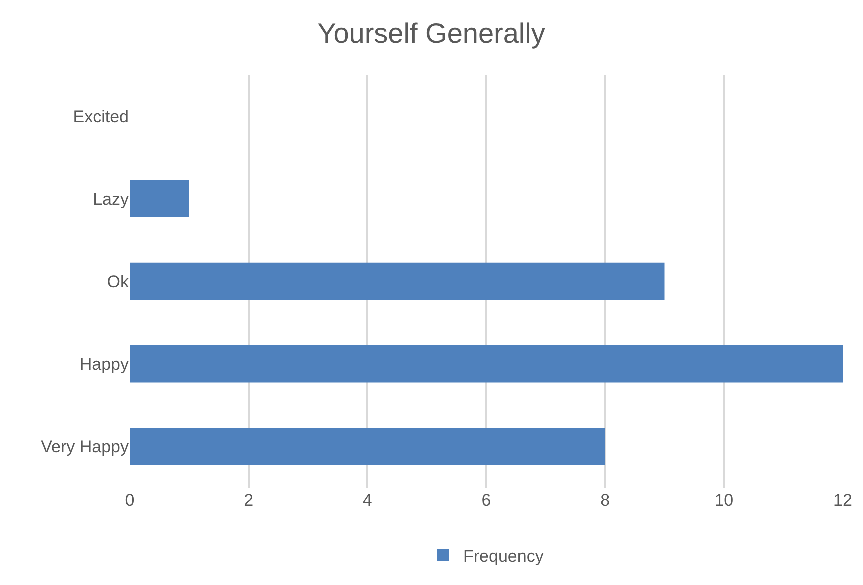 This screenshot has width=863, height=585. What do you see at coordinates (85, 447) in the screenshot?
I see `y-tick-label: Very Happy` at bounding box center [85, 447].